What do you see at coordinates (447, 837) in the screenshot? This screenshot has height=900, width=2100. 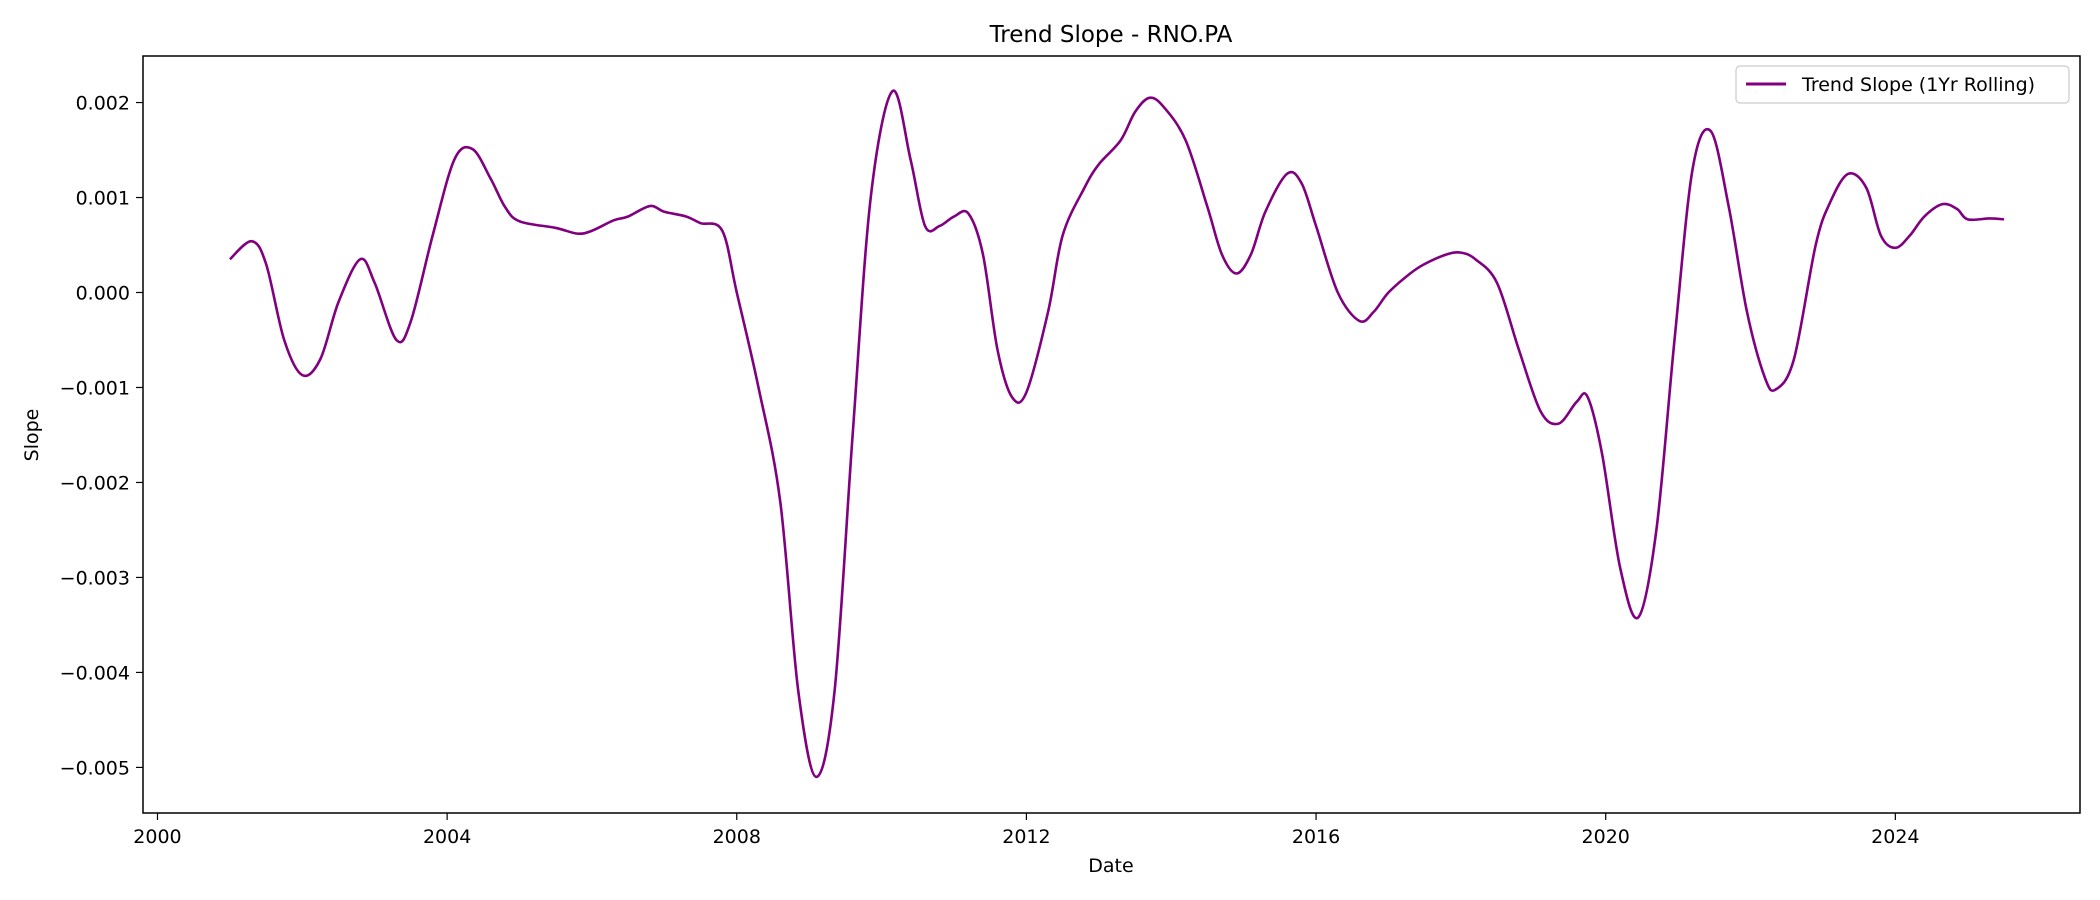 I see `x-tick-label: 2004` at bounding box center [447, 837].